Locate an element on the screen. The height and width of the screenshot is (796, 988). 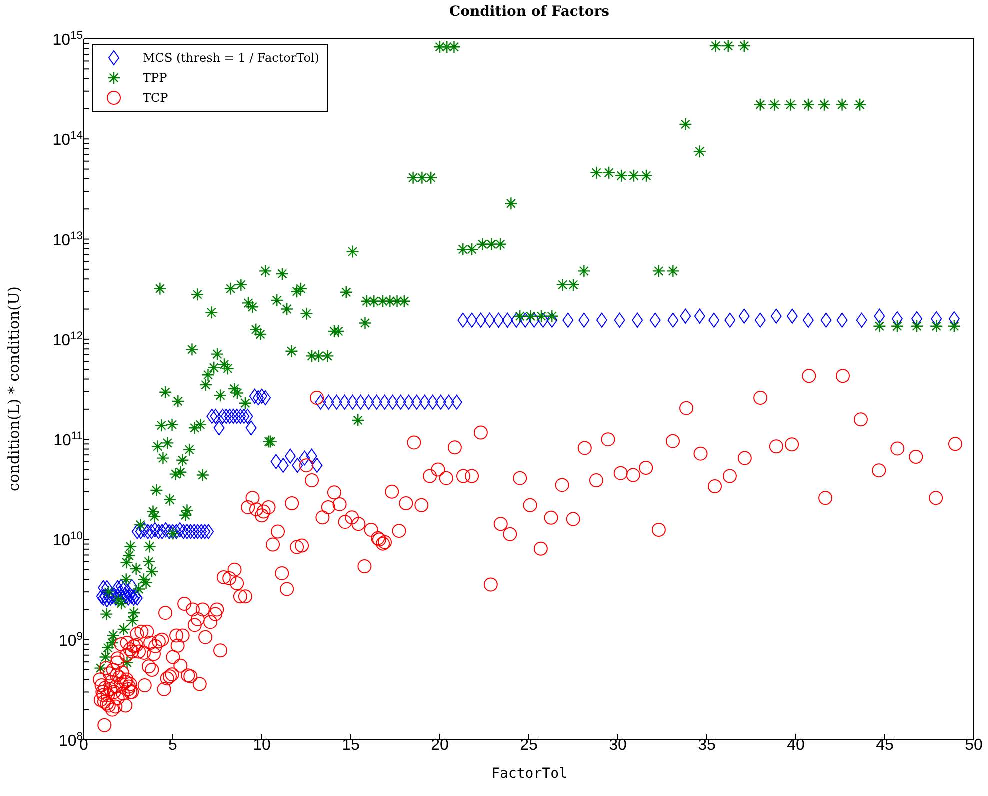
y-tick-label: 10$^{11}$ is located at coordinates (68, 440).